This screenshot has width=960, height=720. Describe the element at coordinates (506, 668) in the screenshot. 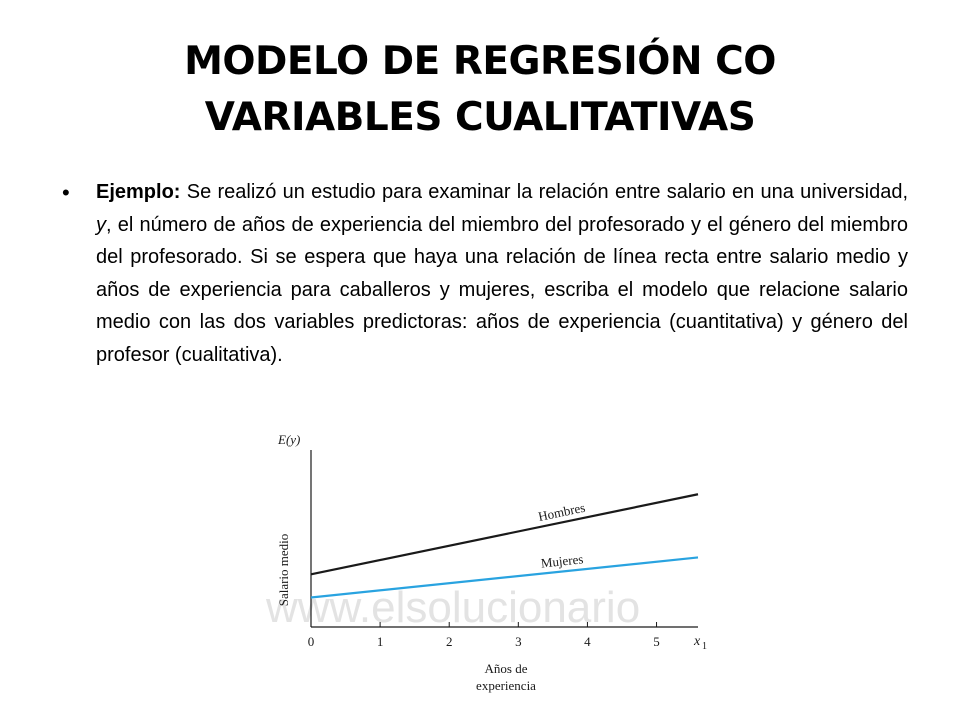

I see `x-axis-label-line-1: Años de` at that location.